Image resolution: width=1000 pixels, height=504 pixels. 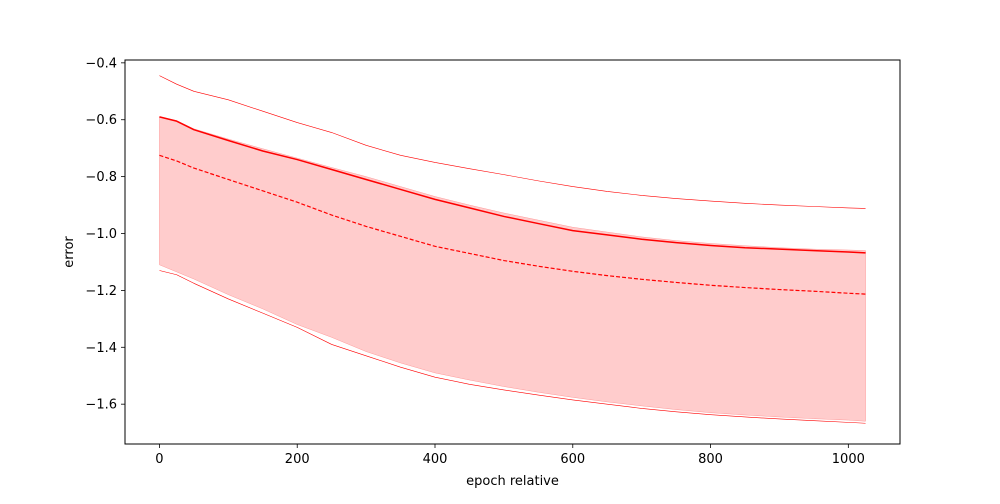 What do you see at coordinates (572, 459) in the screenshot?
I see `x-tick-label: 600` at bounding box center [572, 459].